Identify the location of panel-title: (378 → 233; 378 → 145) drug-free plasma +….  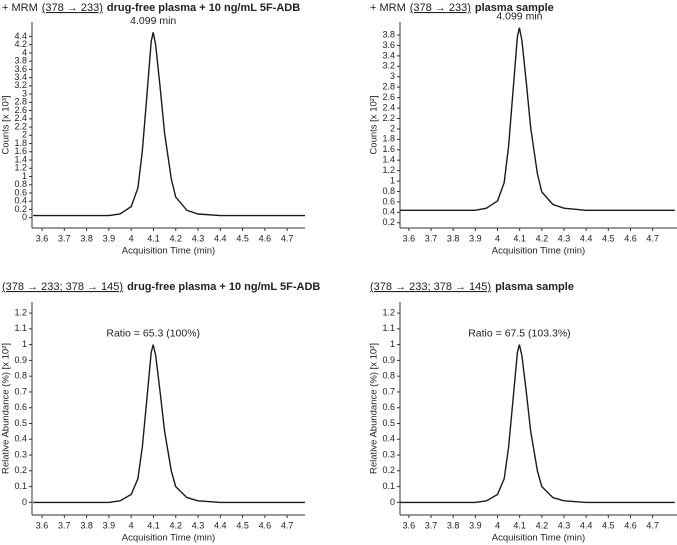
(161, 287).